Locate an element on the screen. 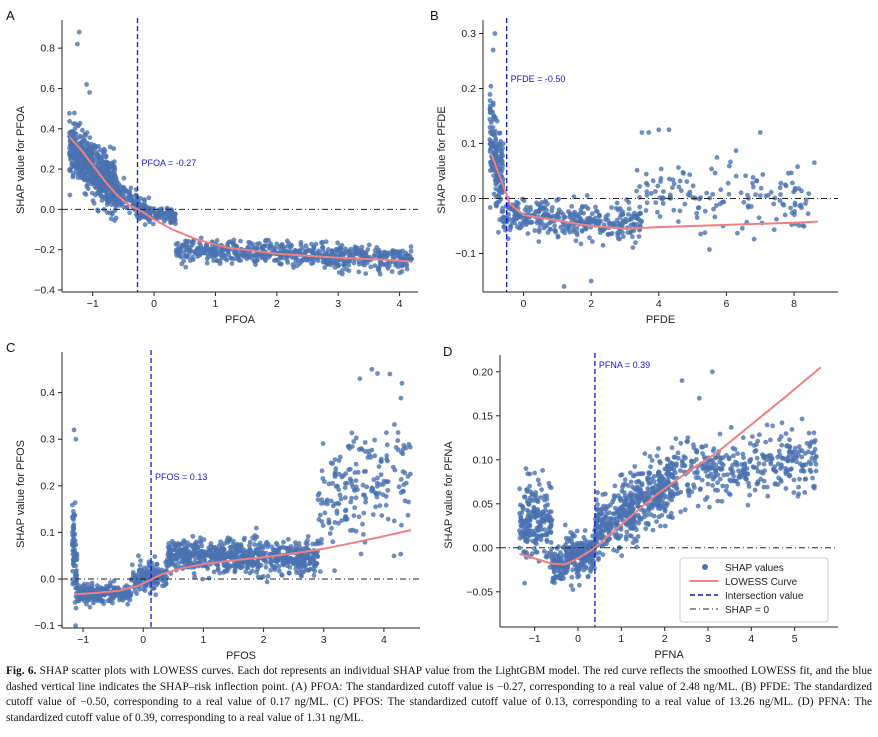  panel-d-x-tick-label: 0 is located at coordinates (578, 639).